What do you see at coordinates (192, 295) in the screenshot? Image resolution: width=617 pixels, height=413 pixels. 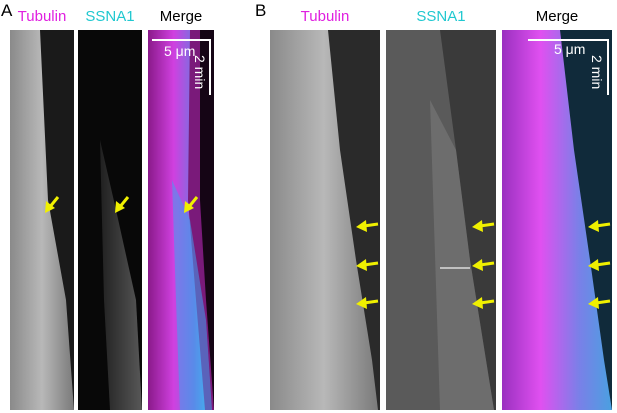 I see `merge-cyan` at bounding box center [192, 295].